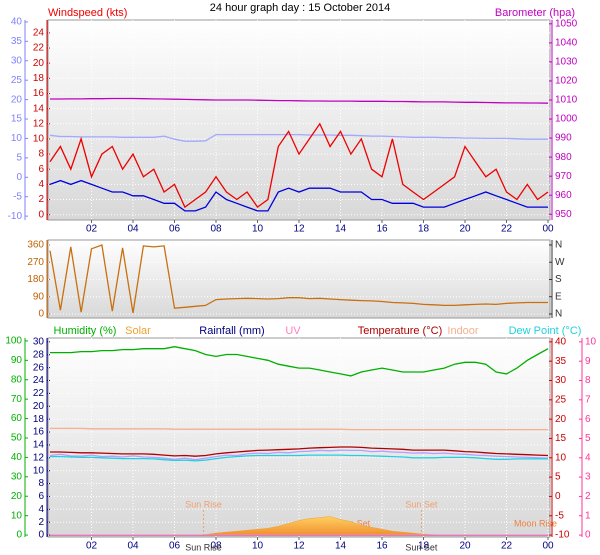 The width and height of the screenshot is (600, 555). I want to click on legend-entry: UV, so click(293, 331).